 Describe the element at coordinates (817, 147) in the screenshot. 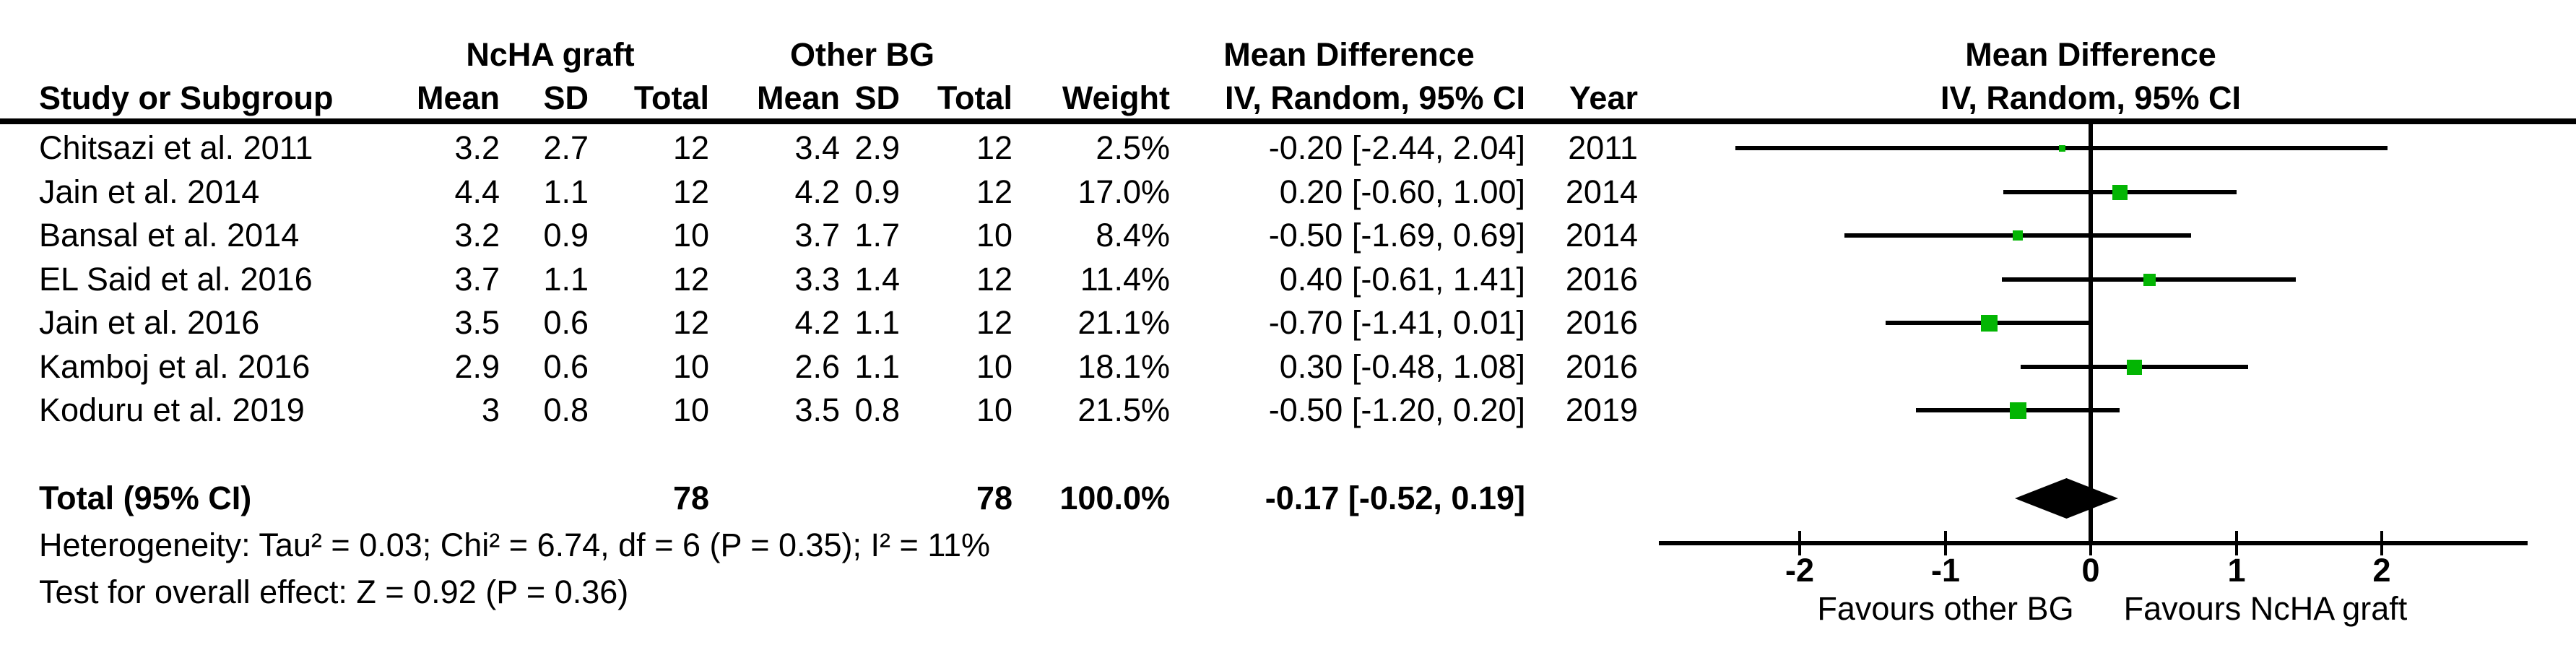

I see `bg-mean: 3.4` at that location.